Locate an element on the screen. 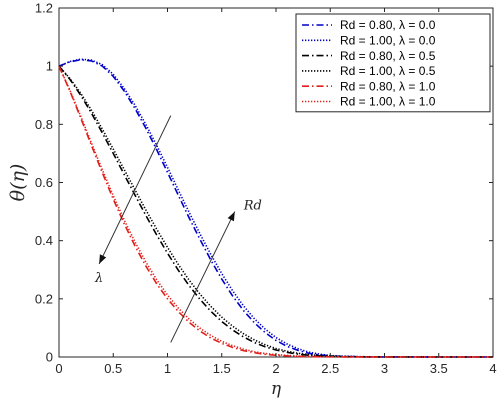 The width and height of the screenshot is (498, 405). legend-box is located at coordinates (393, 63).